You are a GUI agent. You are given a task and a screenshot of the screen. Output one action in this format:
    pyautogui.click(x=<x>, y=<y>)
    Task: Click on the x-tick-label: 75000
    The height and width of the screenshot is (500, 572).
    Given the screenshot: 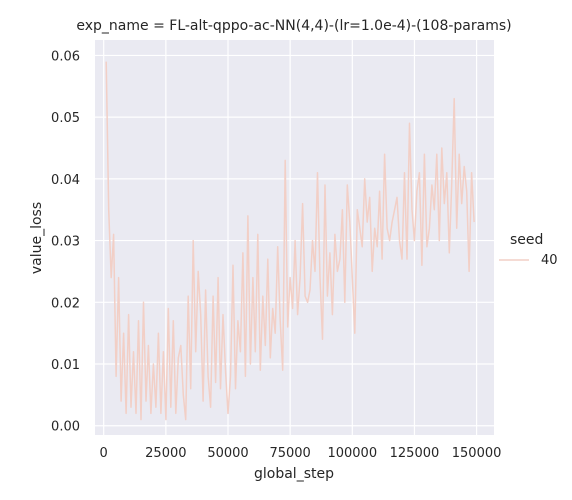 What is the action you would take?
    pyautogui.click(x=289, y=453)
    